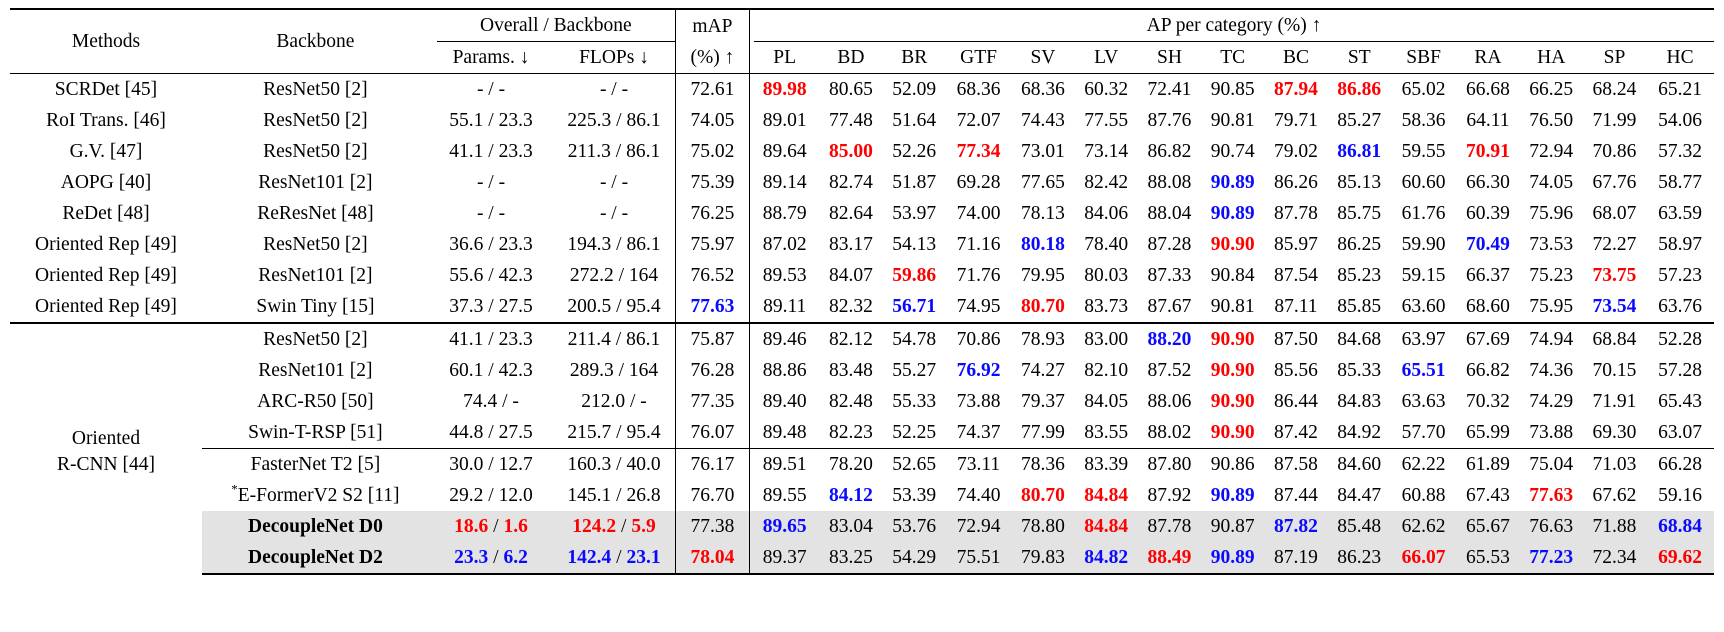  Describe the element at coordinates (1423, 495) in the screenshot. I see `ap-value-sbf: 60.88` at that location.